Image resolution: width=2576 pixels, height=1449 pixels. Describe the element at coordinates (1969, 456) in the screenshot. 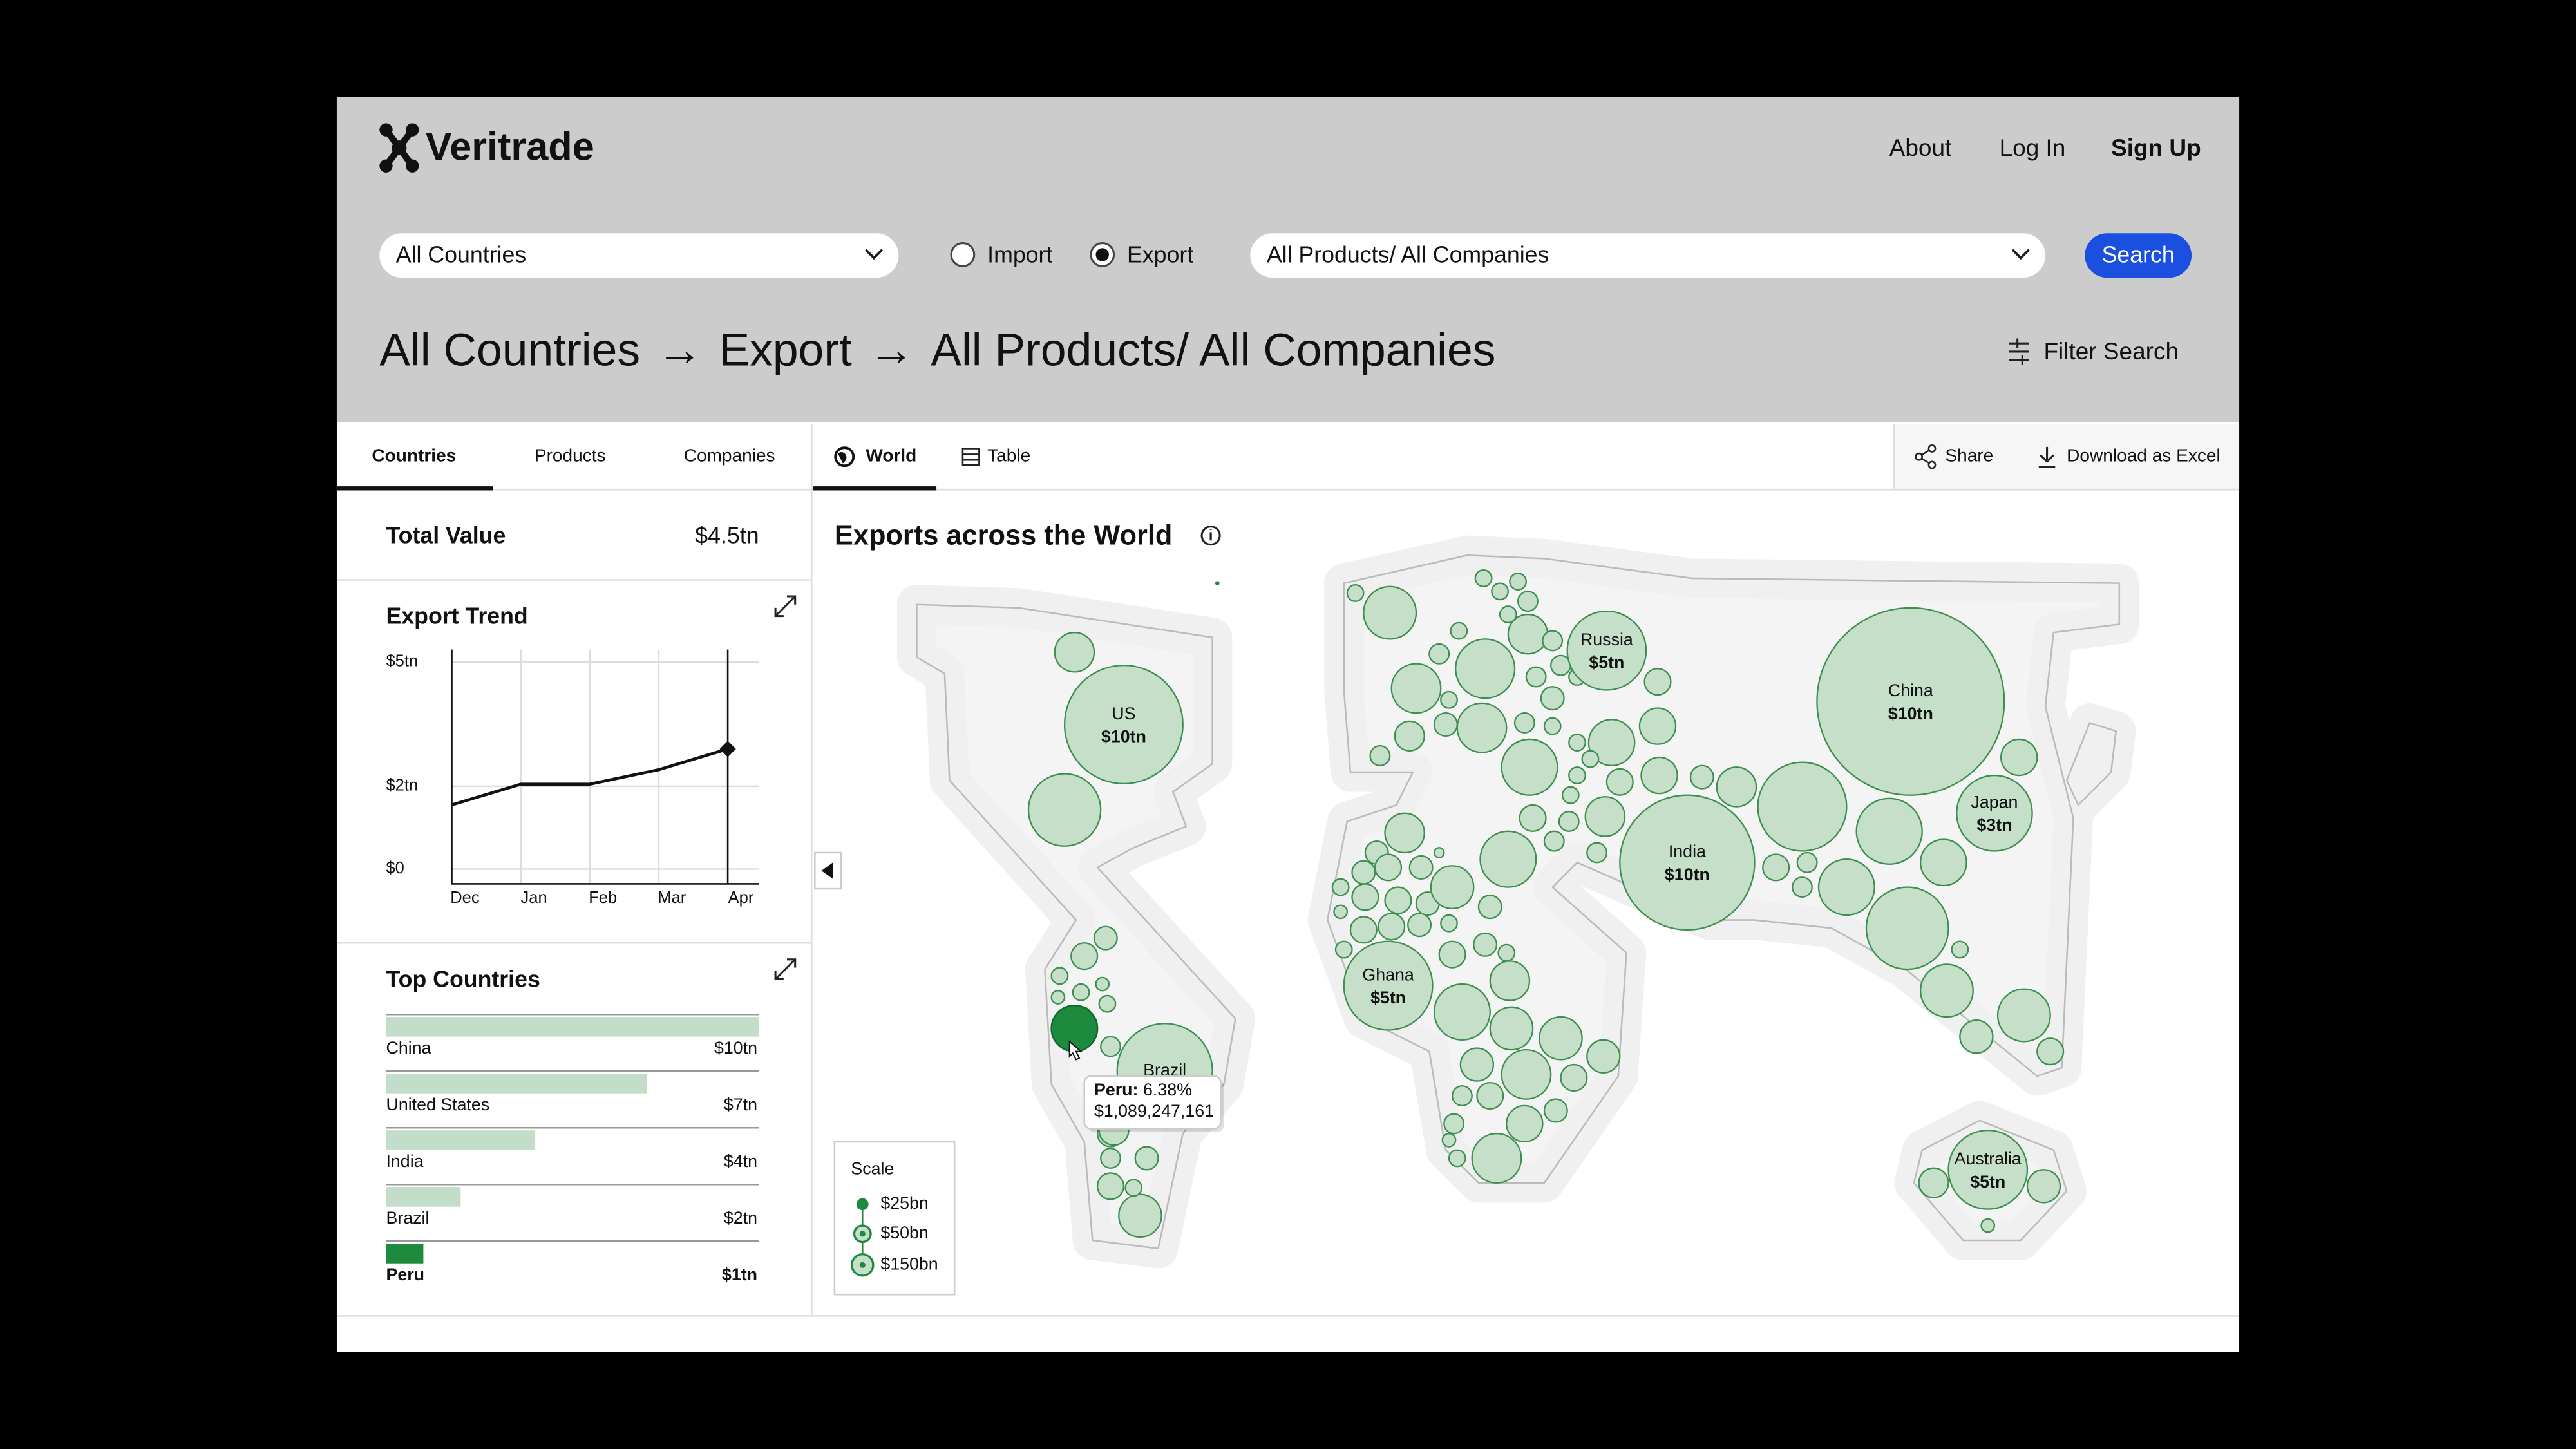

I see `action: Share` at that location.